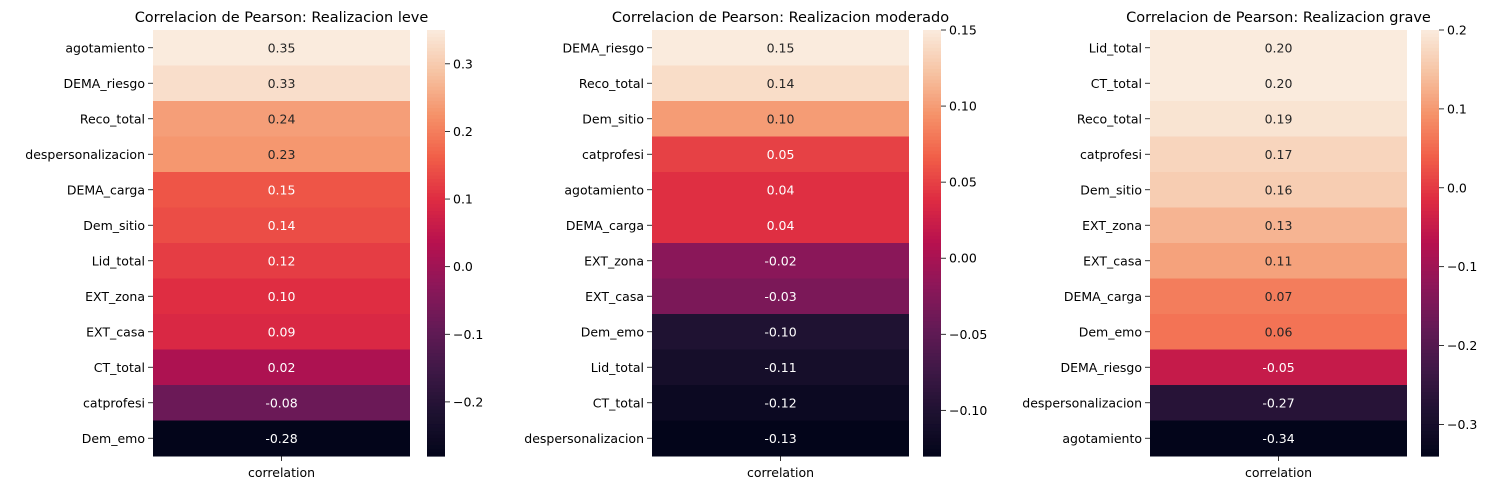  Describe the element at coordinates (618, 402) in the screenshot. I see `row-tick-label: CT_total` at that location.